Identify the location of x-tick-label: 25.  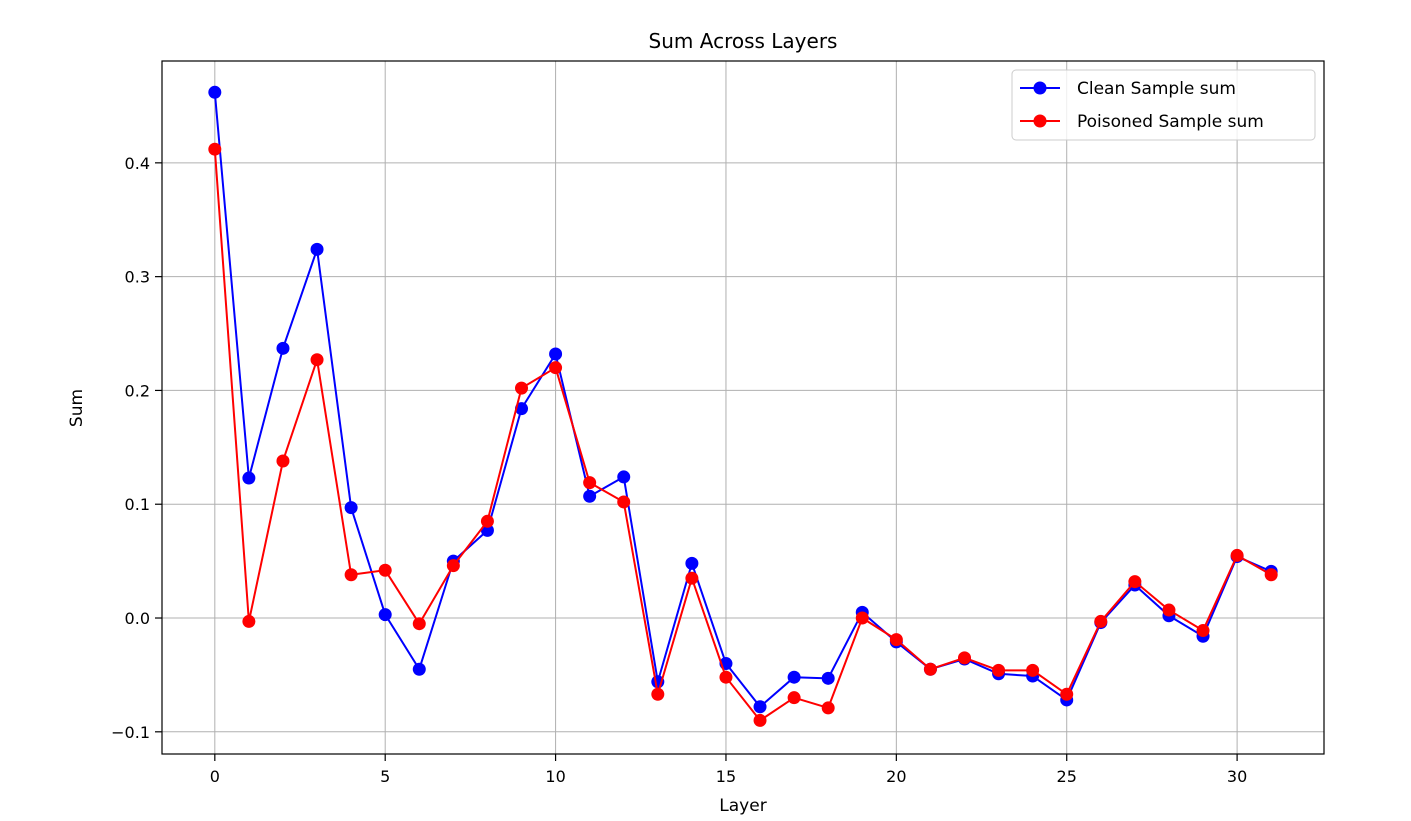
(1067, 776).